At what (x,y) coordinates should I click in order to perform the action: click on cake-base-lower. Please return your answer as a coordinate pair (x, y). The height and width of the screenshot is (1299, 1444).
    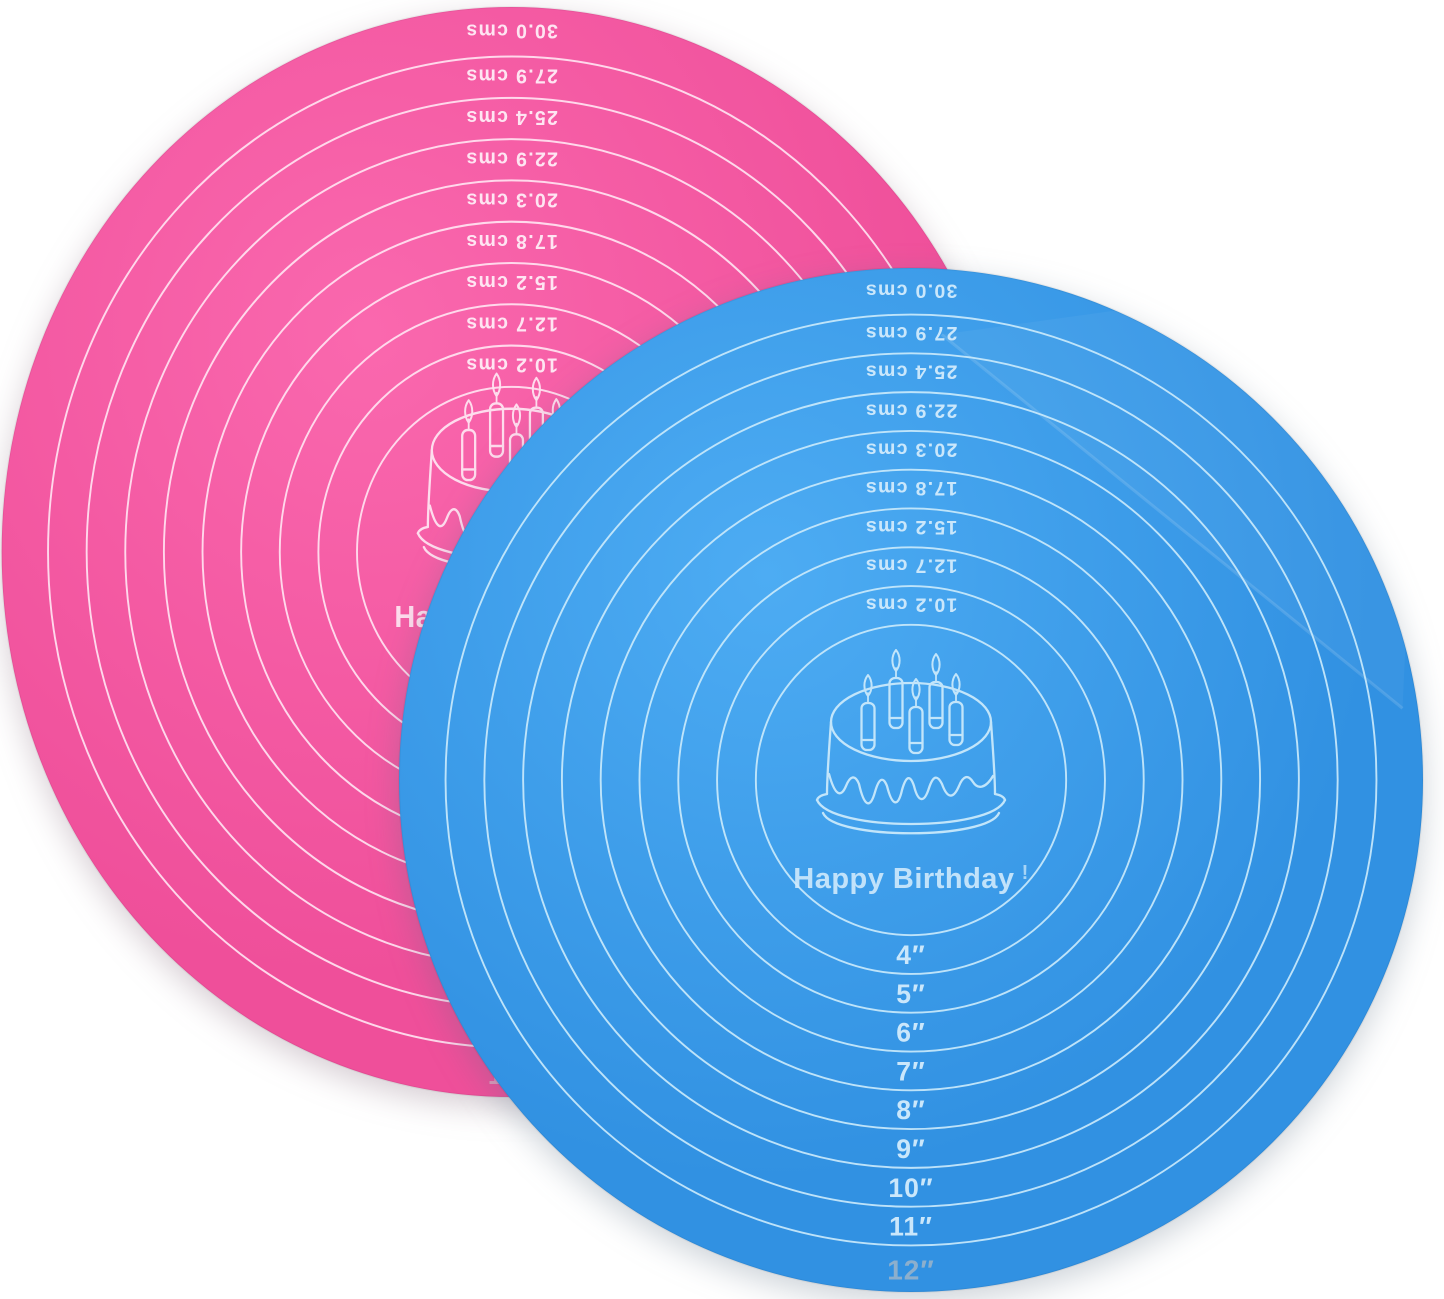
    Looking at the image, I should click on (911, 823).